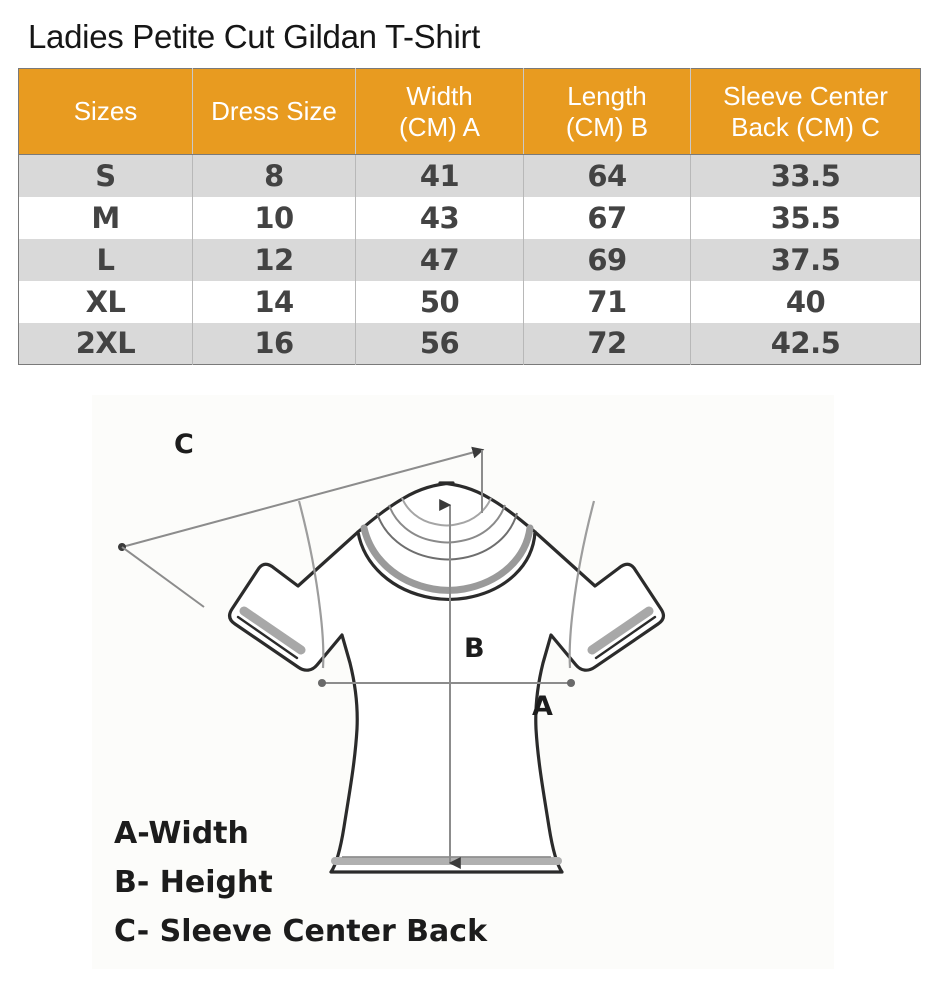 The height and width of the screenshot is (1007, 940). I want to click on table-row: S 8 41 64 33.5, so click(469, 175).